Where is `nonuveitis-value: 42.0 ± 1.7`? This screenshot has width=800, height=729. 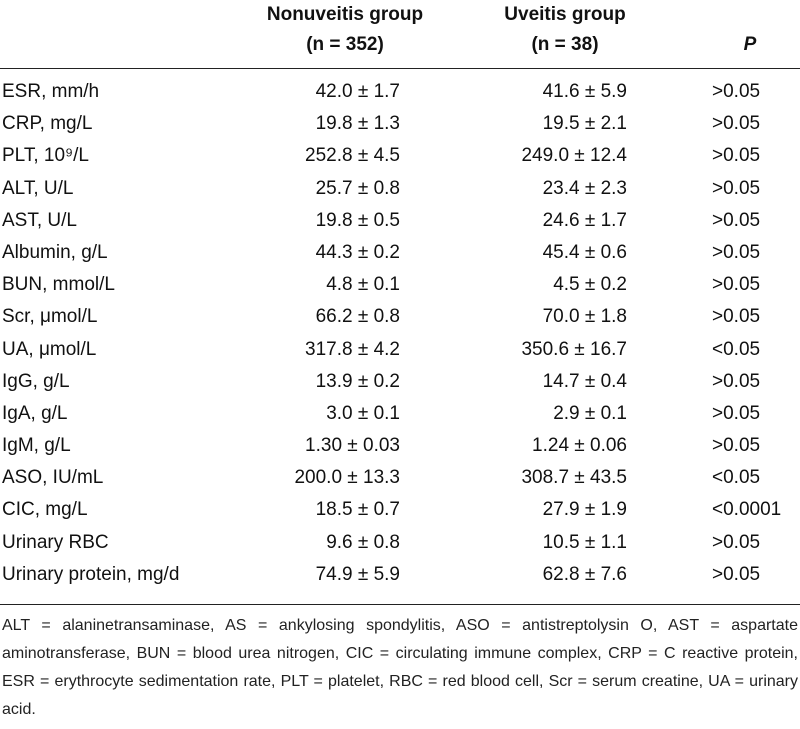
nonuveitis-value: 42.0 ± 1.7 is located at coordinates (357, 91).